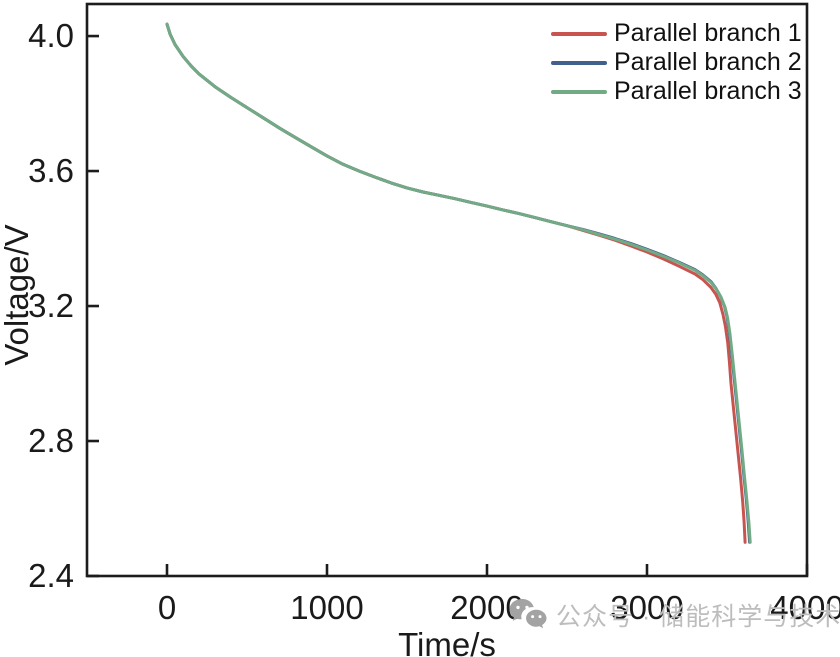  Describe the element at coordinates (708, 33) in the screenshot. I see `legend-label-branch-1: Parallel branch 1` at that location.